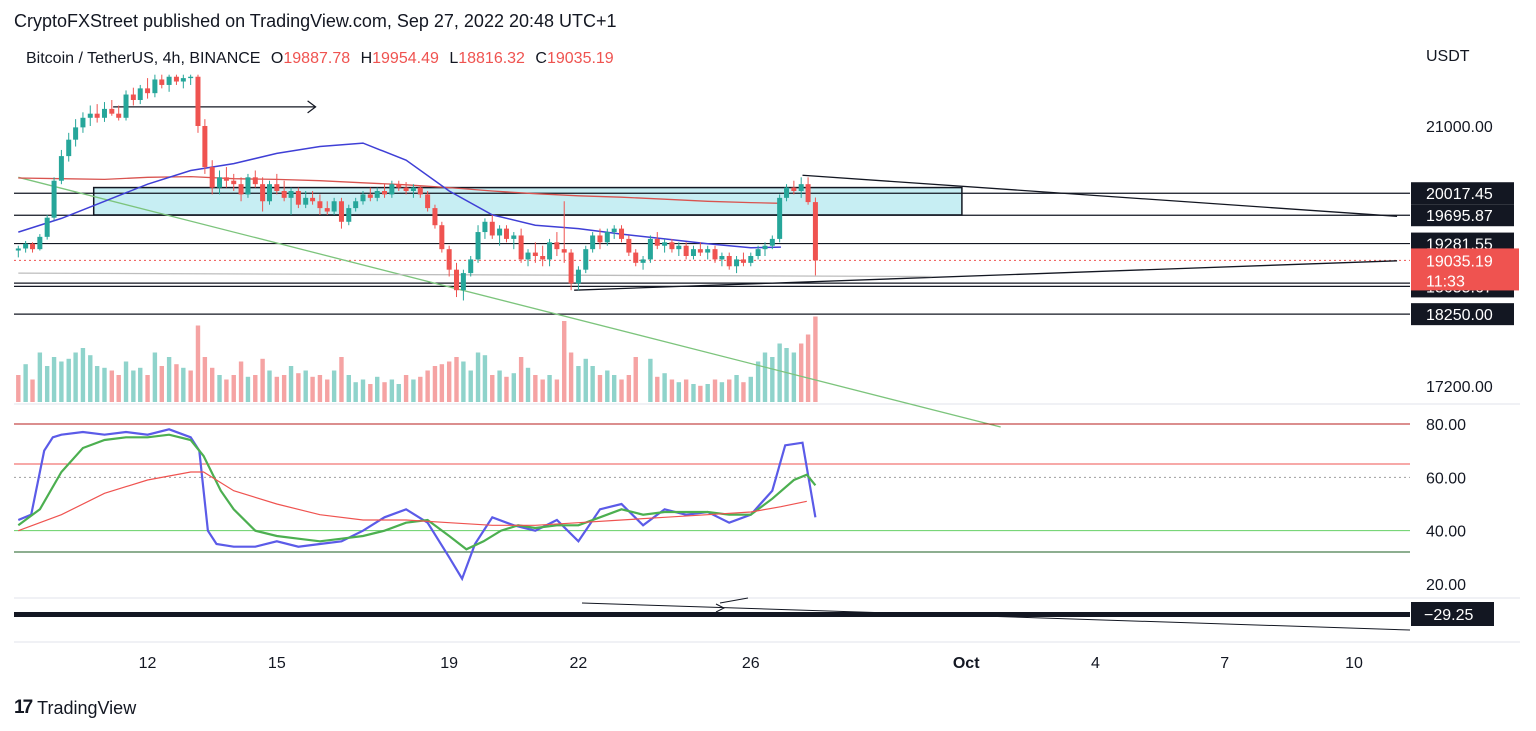 This screenshot has width=1536, height=731. What do you see at coordinates (405, 58) in the screenshot?
I see `high-value: 19954.49` at bounding box center [405, 58].